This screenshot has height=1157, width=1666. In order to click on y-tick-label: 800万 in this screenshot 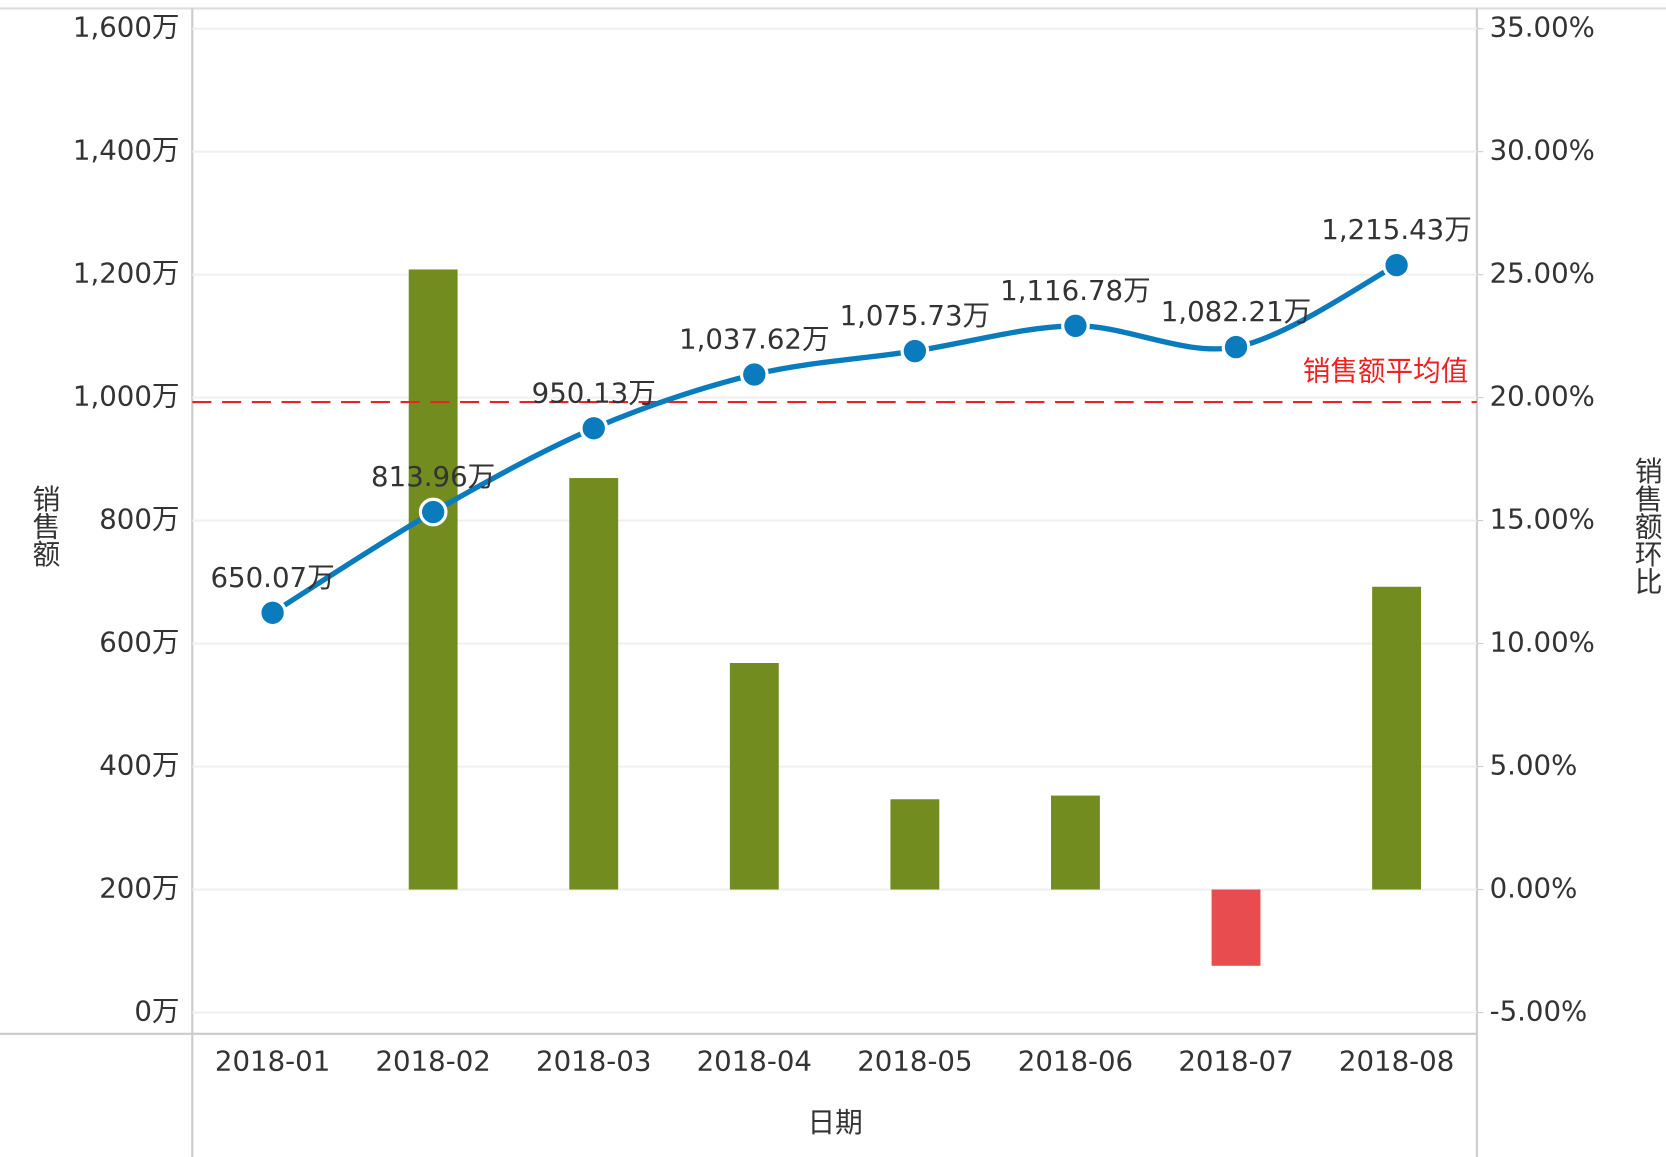, I will do `click(139, 519)`.